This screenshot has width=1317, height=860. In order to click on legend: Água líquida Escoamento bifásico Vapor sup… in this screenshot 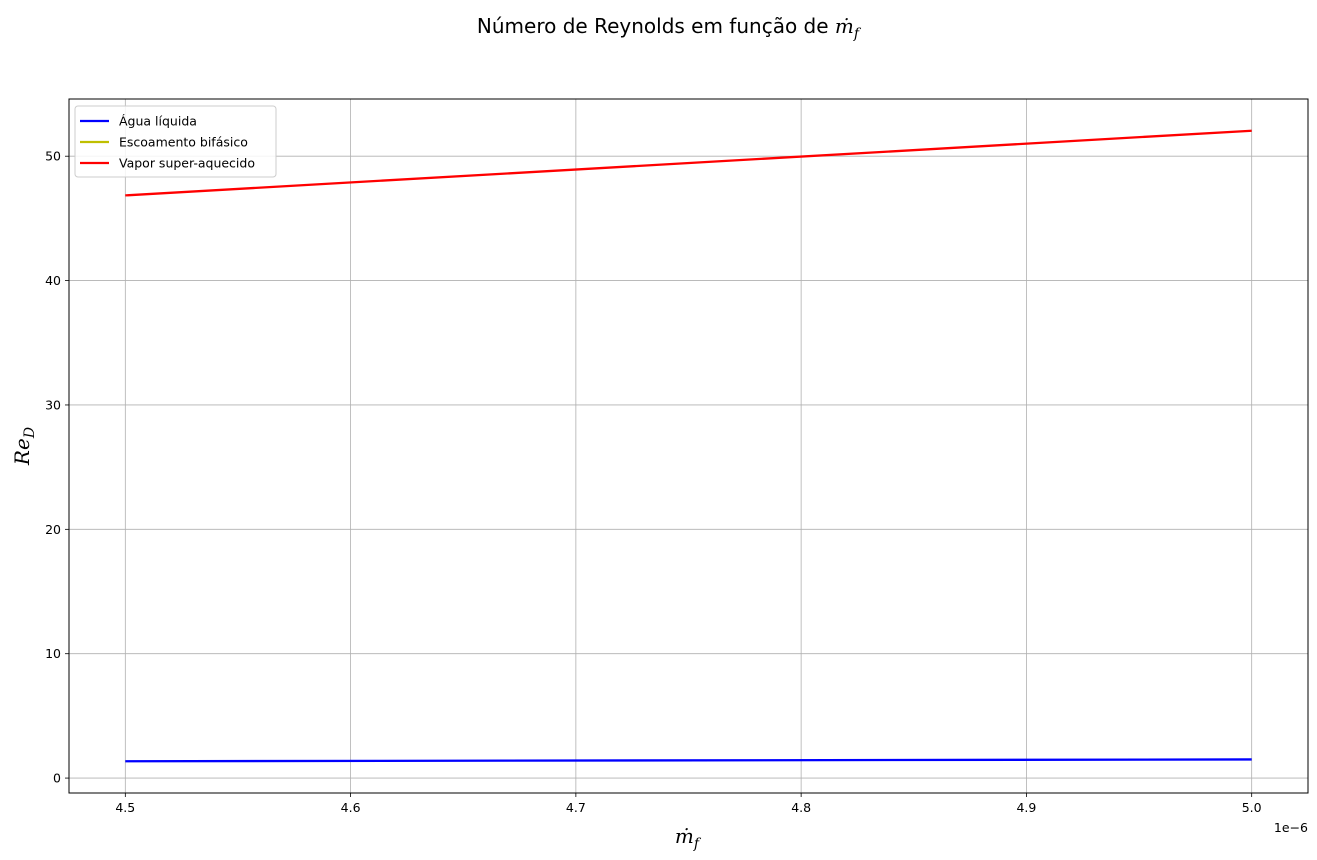, I will do `click(175, 141)`.